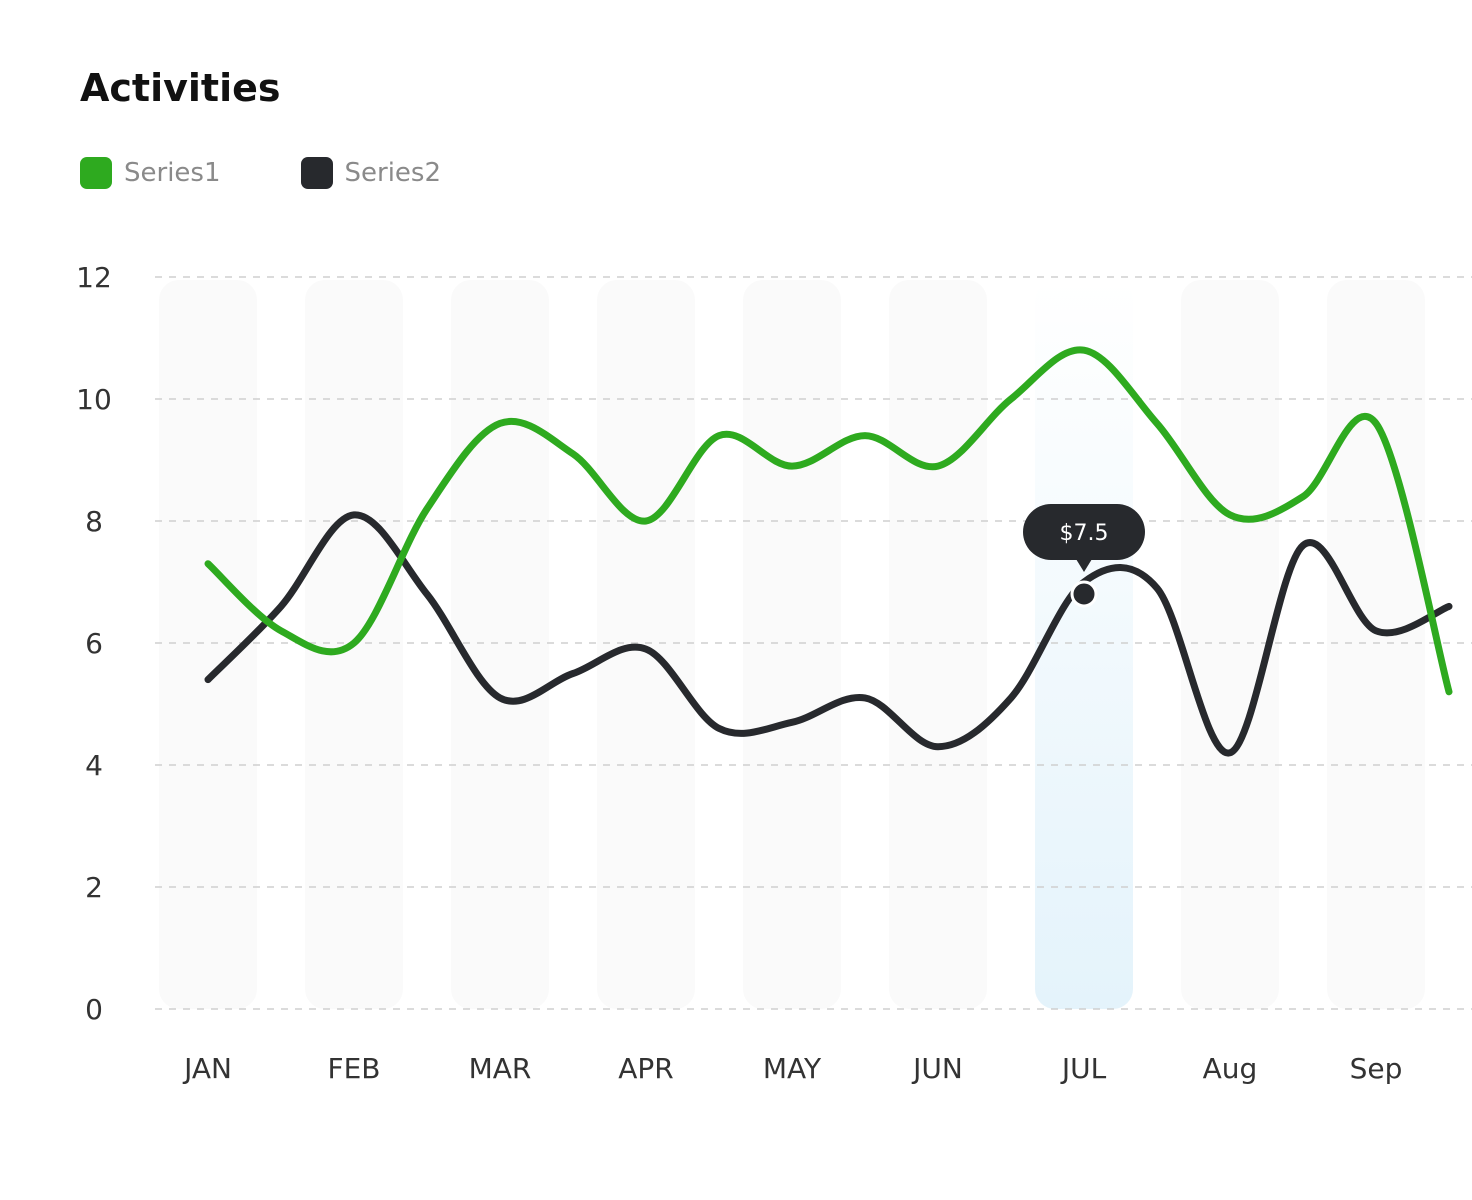 The image size is (1472, 1200). What do you see at coordinates (94, 765) in the screenshot?
I see `y-tick-label: 4` at bounding box center [94, 765].